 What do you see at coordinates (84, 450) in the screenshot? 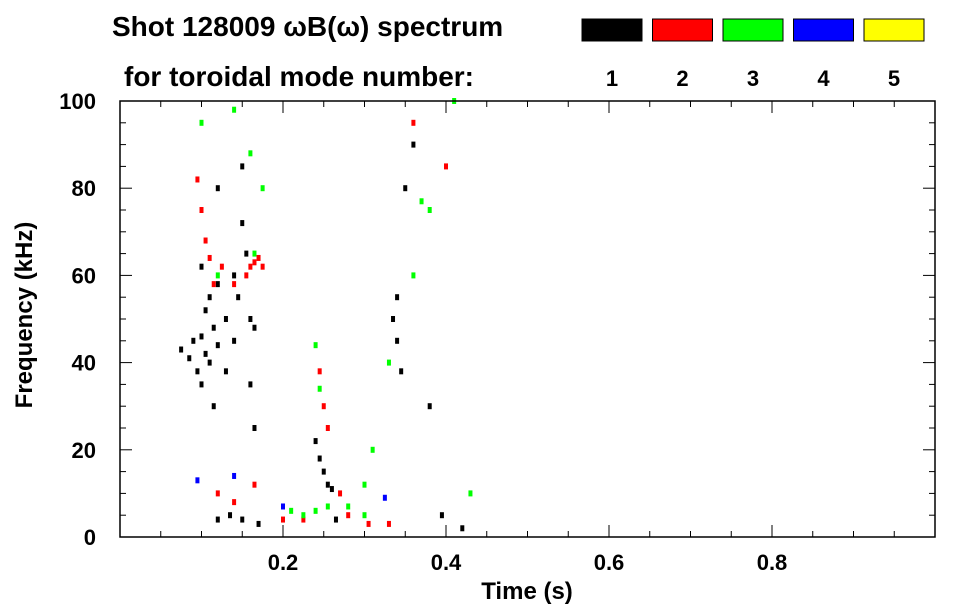
I see `y-tick-label: 20` at bounding box center [84, 450].